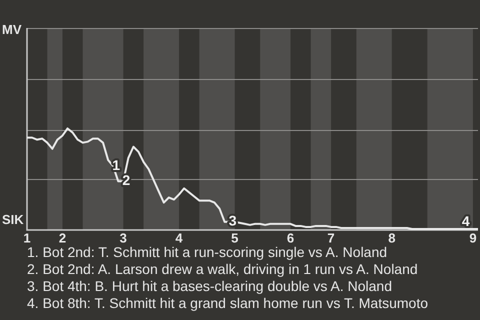  Describe the element at coordinates (210, 286) in the screenshot. I see `text: 3. Bot 4th: B. Hurt hit a bases-clearing double vs A. Noland` at that location.